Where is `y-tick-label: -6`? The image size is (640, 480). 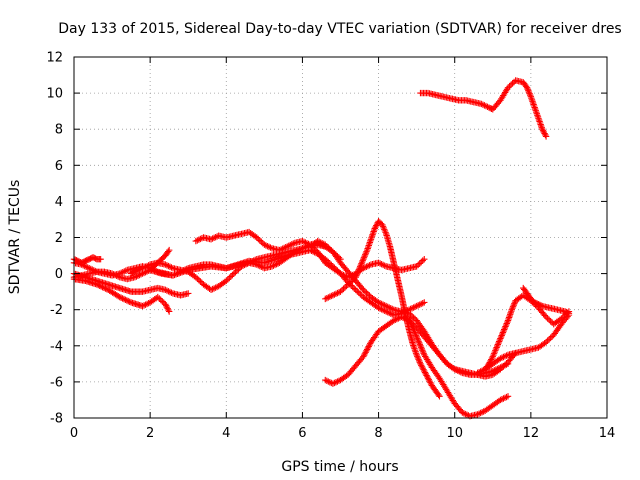
y-tick-label: -6 is located at coordinates (56, 382).